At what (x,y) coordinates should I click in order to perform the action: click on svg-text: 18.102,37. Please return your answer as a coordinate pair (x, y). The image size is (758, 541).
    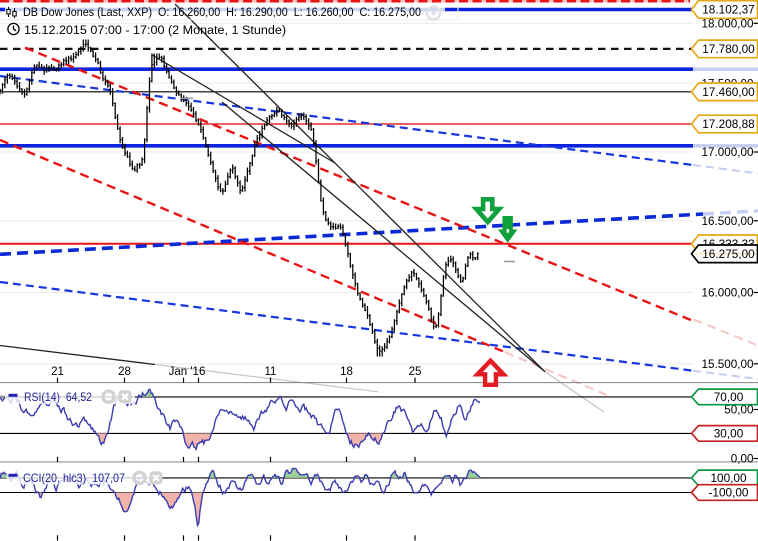
    Looking at the image, I should click on (728, 10).